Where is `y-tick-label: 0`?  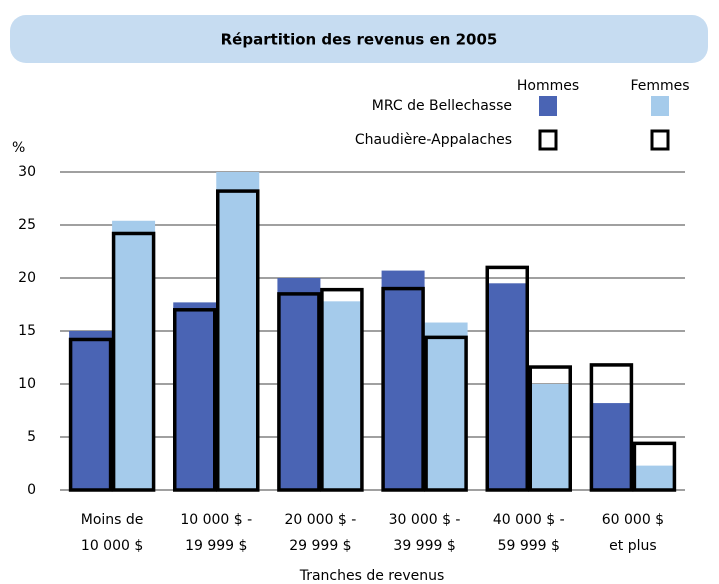 y-tick-label: 0 is located at coordinates (31, 490).